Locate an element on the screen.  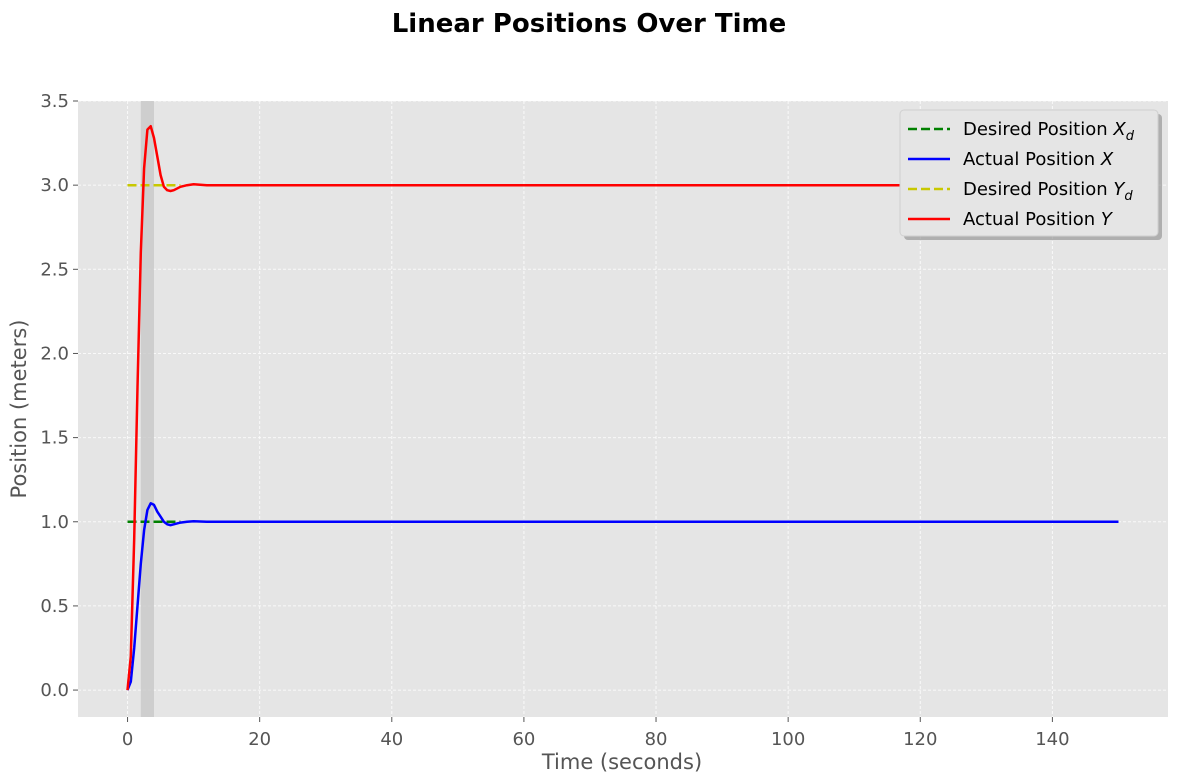
y-tick-label: 0.5 is located at coordinates (54, 606).